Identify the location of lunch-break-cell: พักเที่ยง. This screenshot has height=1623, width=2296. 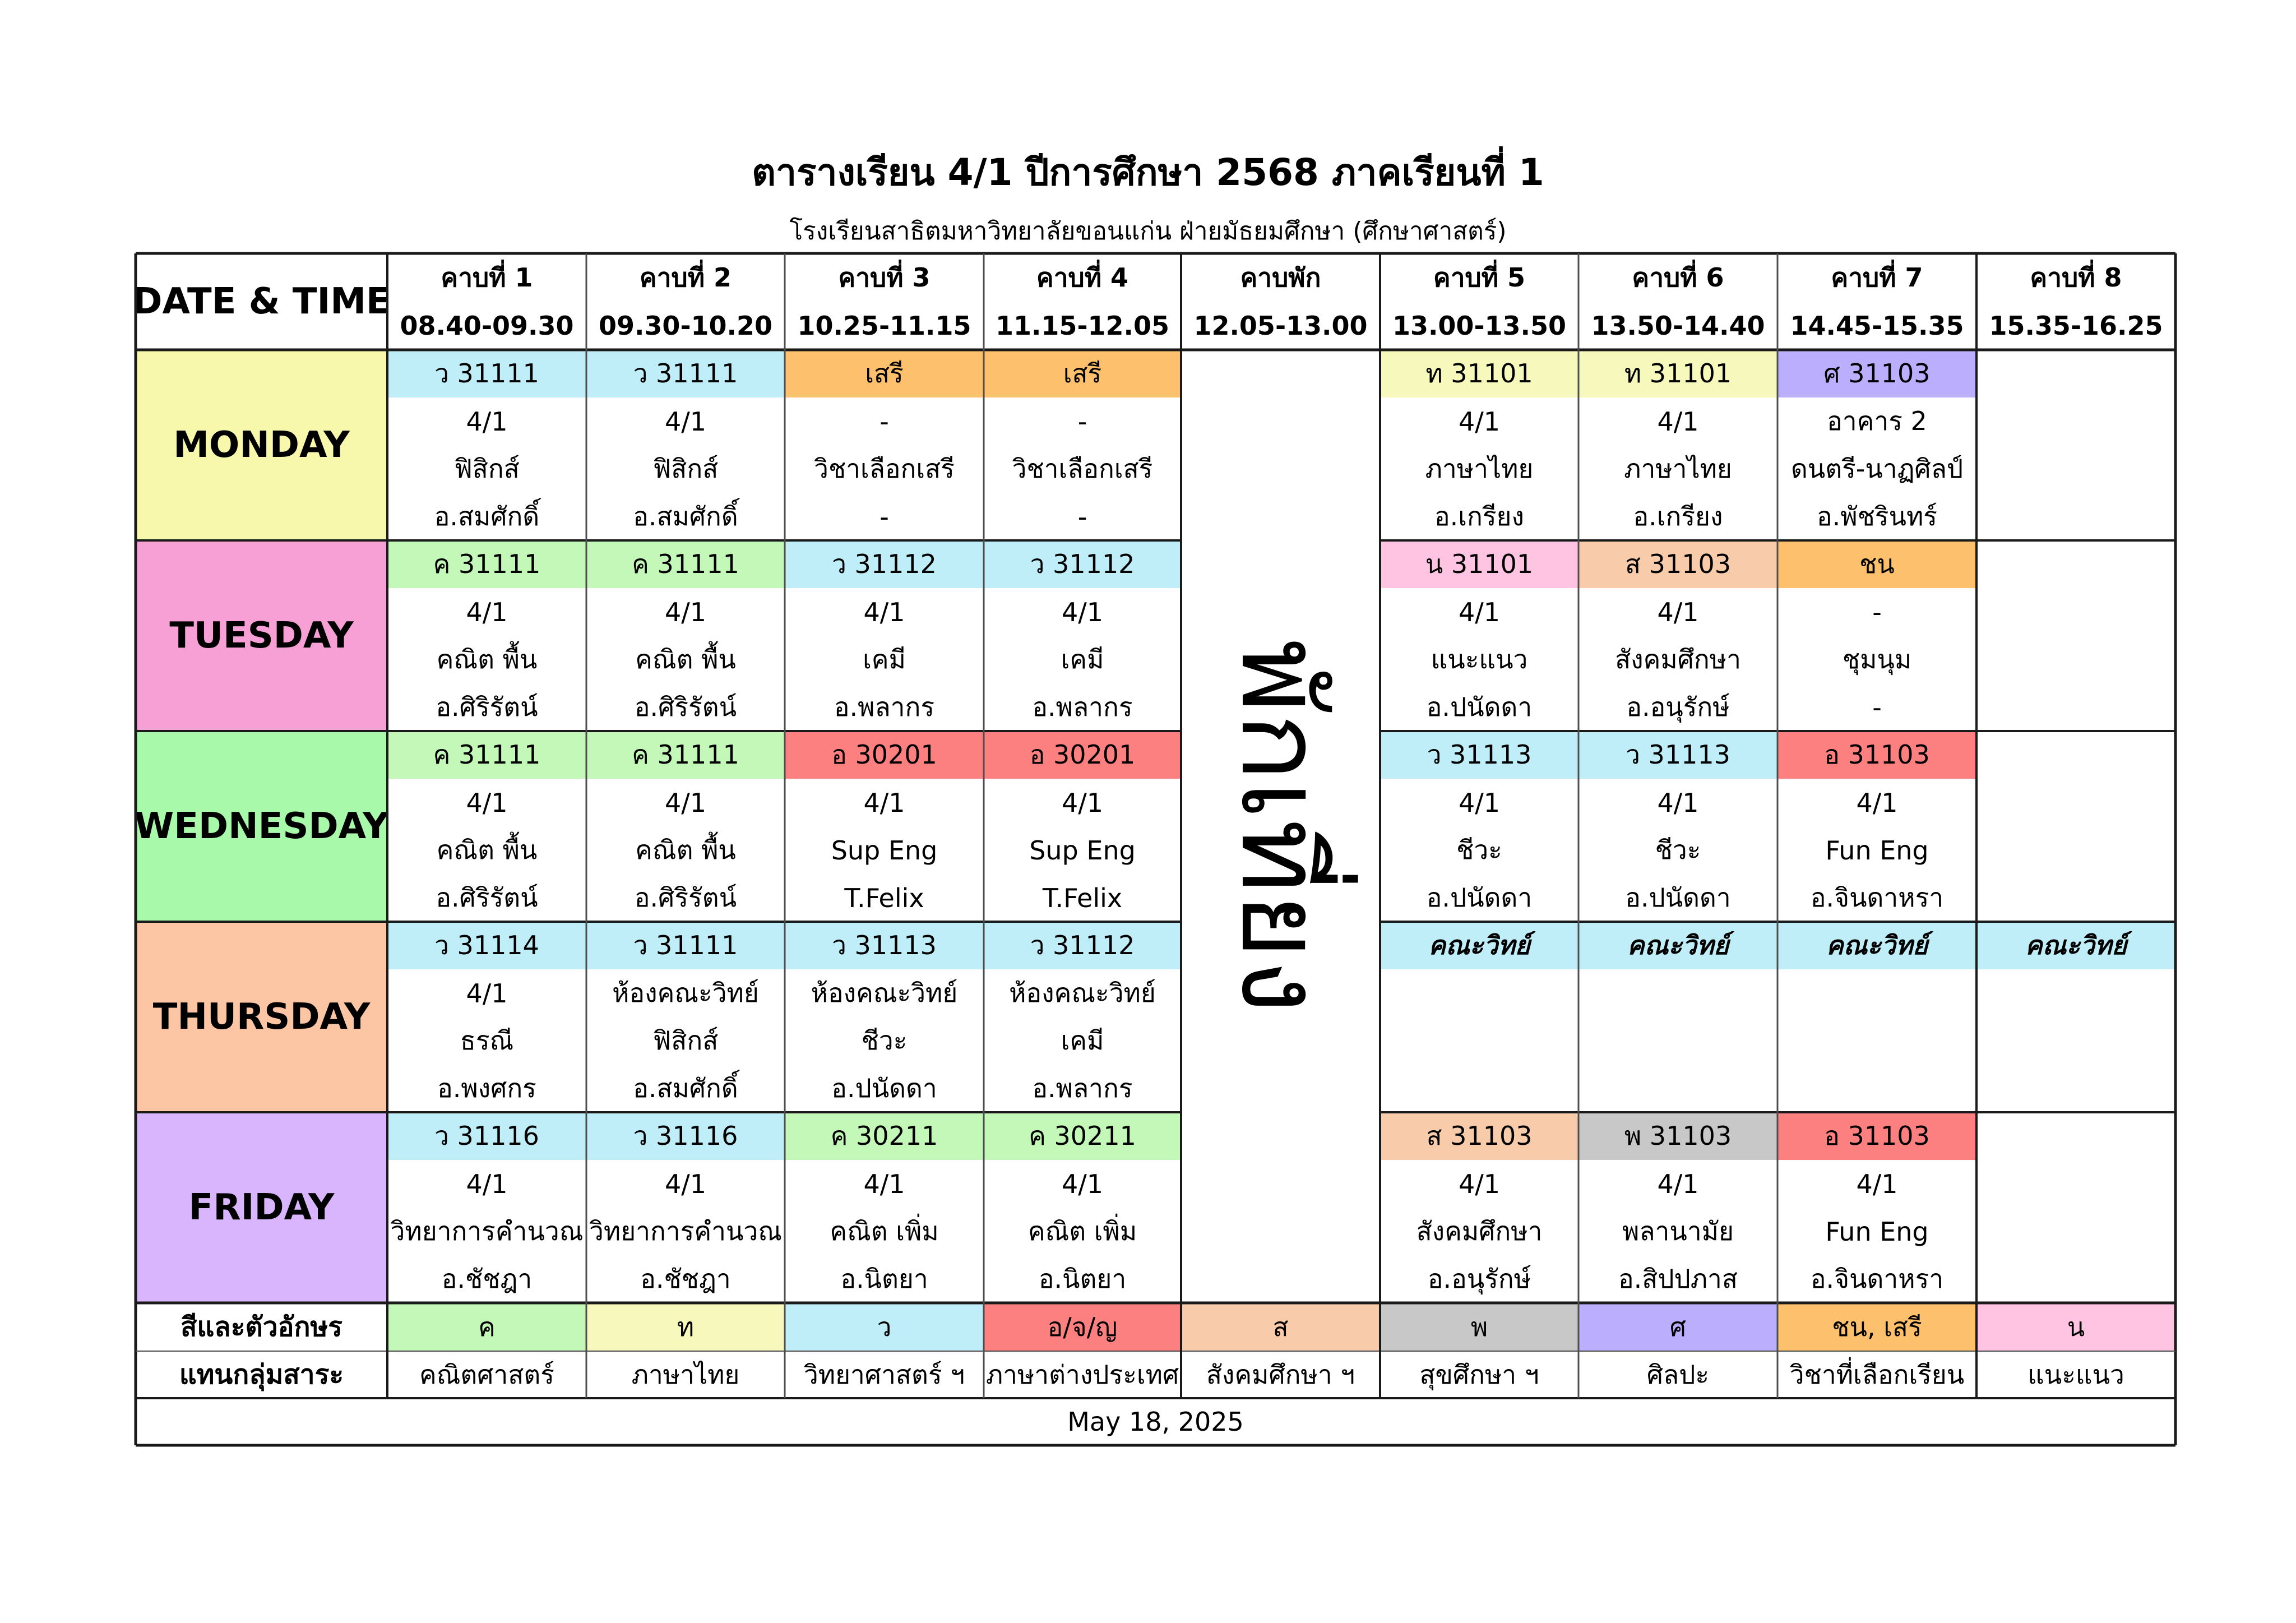
(1280, 826).